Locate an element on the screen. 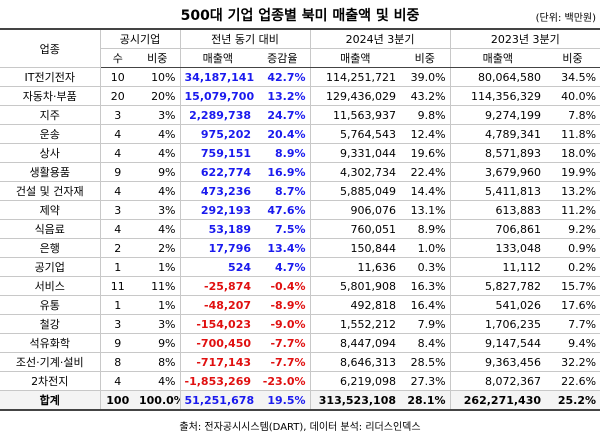 The height and width of the screenshot is (435, 600). cell: 5,411,813 is located at coordinates (497, 191).